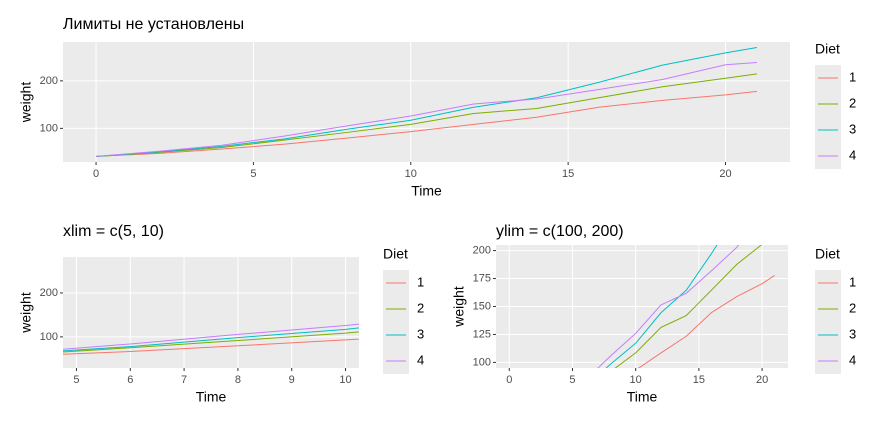 This screenshot has width=880, height=425. I want to click on panel-background, so click(211, 312).